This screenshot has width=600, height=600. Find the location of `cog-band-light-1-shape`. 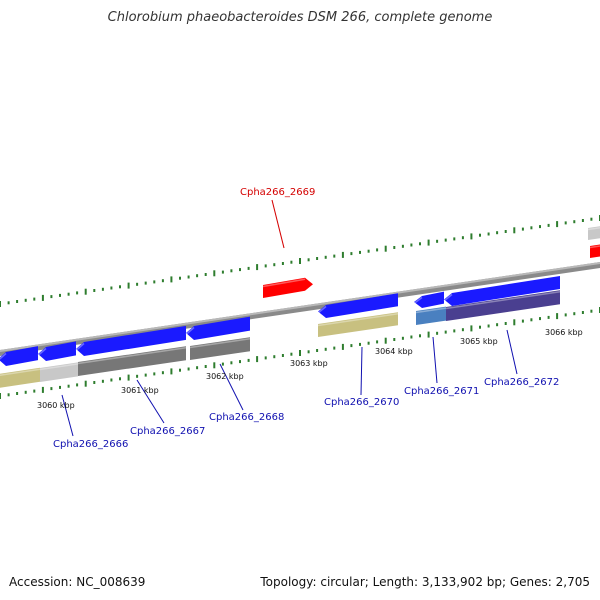

cog-band-light-1-shape is located at coordinates (59, 372).